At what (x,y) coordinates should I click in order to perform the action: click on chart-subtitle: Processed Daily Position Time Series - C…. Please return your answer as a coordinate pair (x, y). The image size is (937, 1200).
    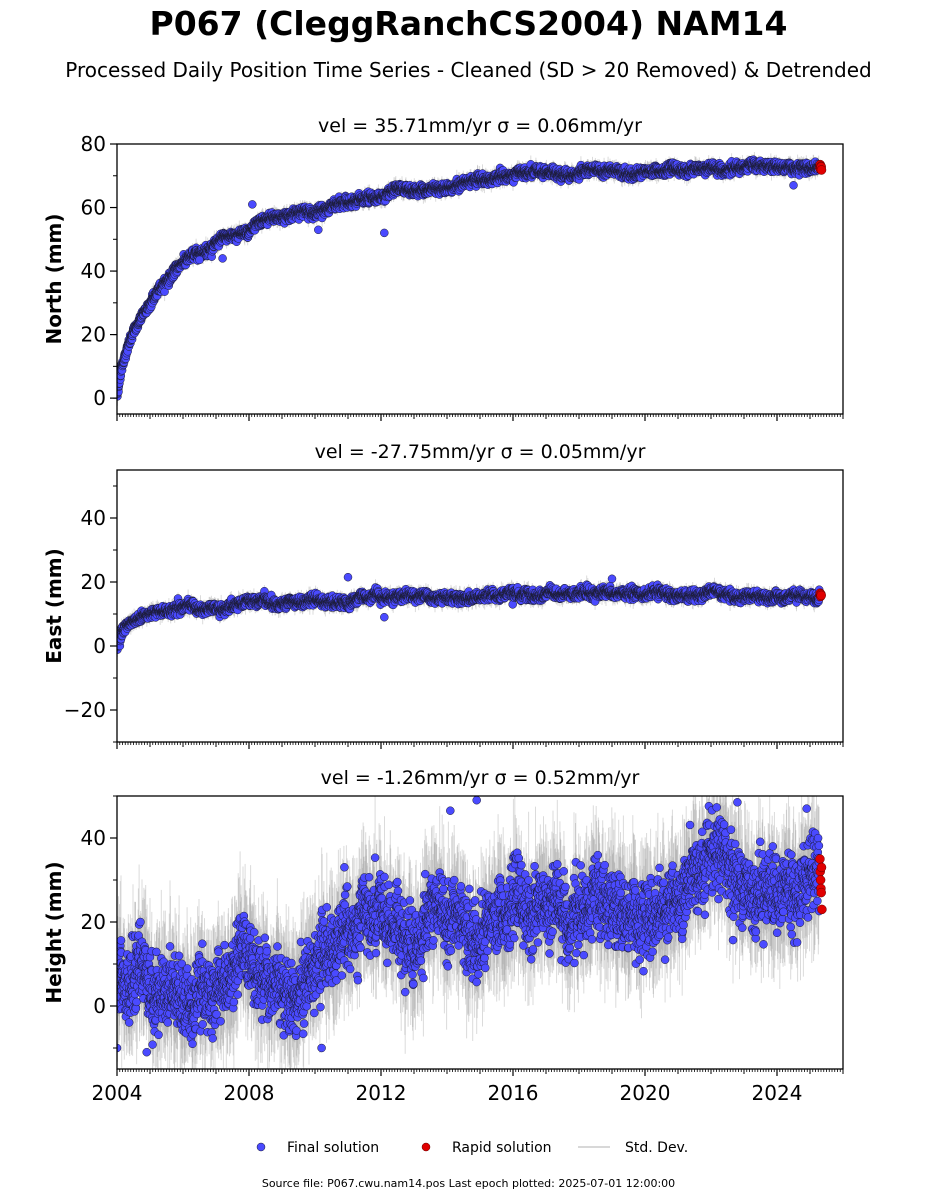
    Looking at the image, I should click on (468, 70).